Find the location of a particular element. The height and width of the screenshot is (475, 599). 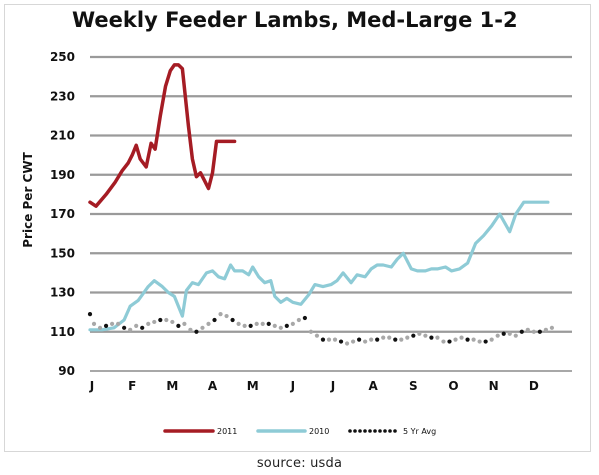

x-tick-label: D is located at coordinates (534, 386).